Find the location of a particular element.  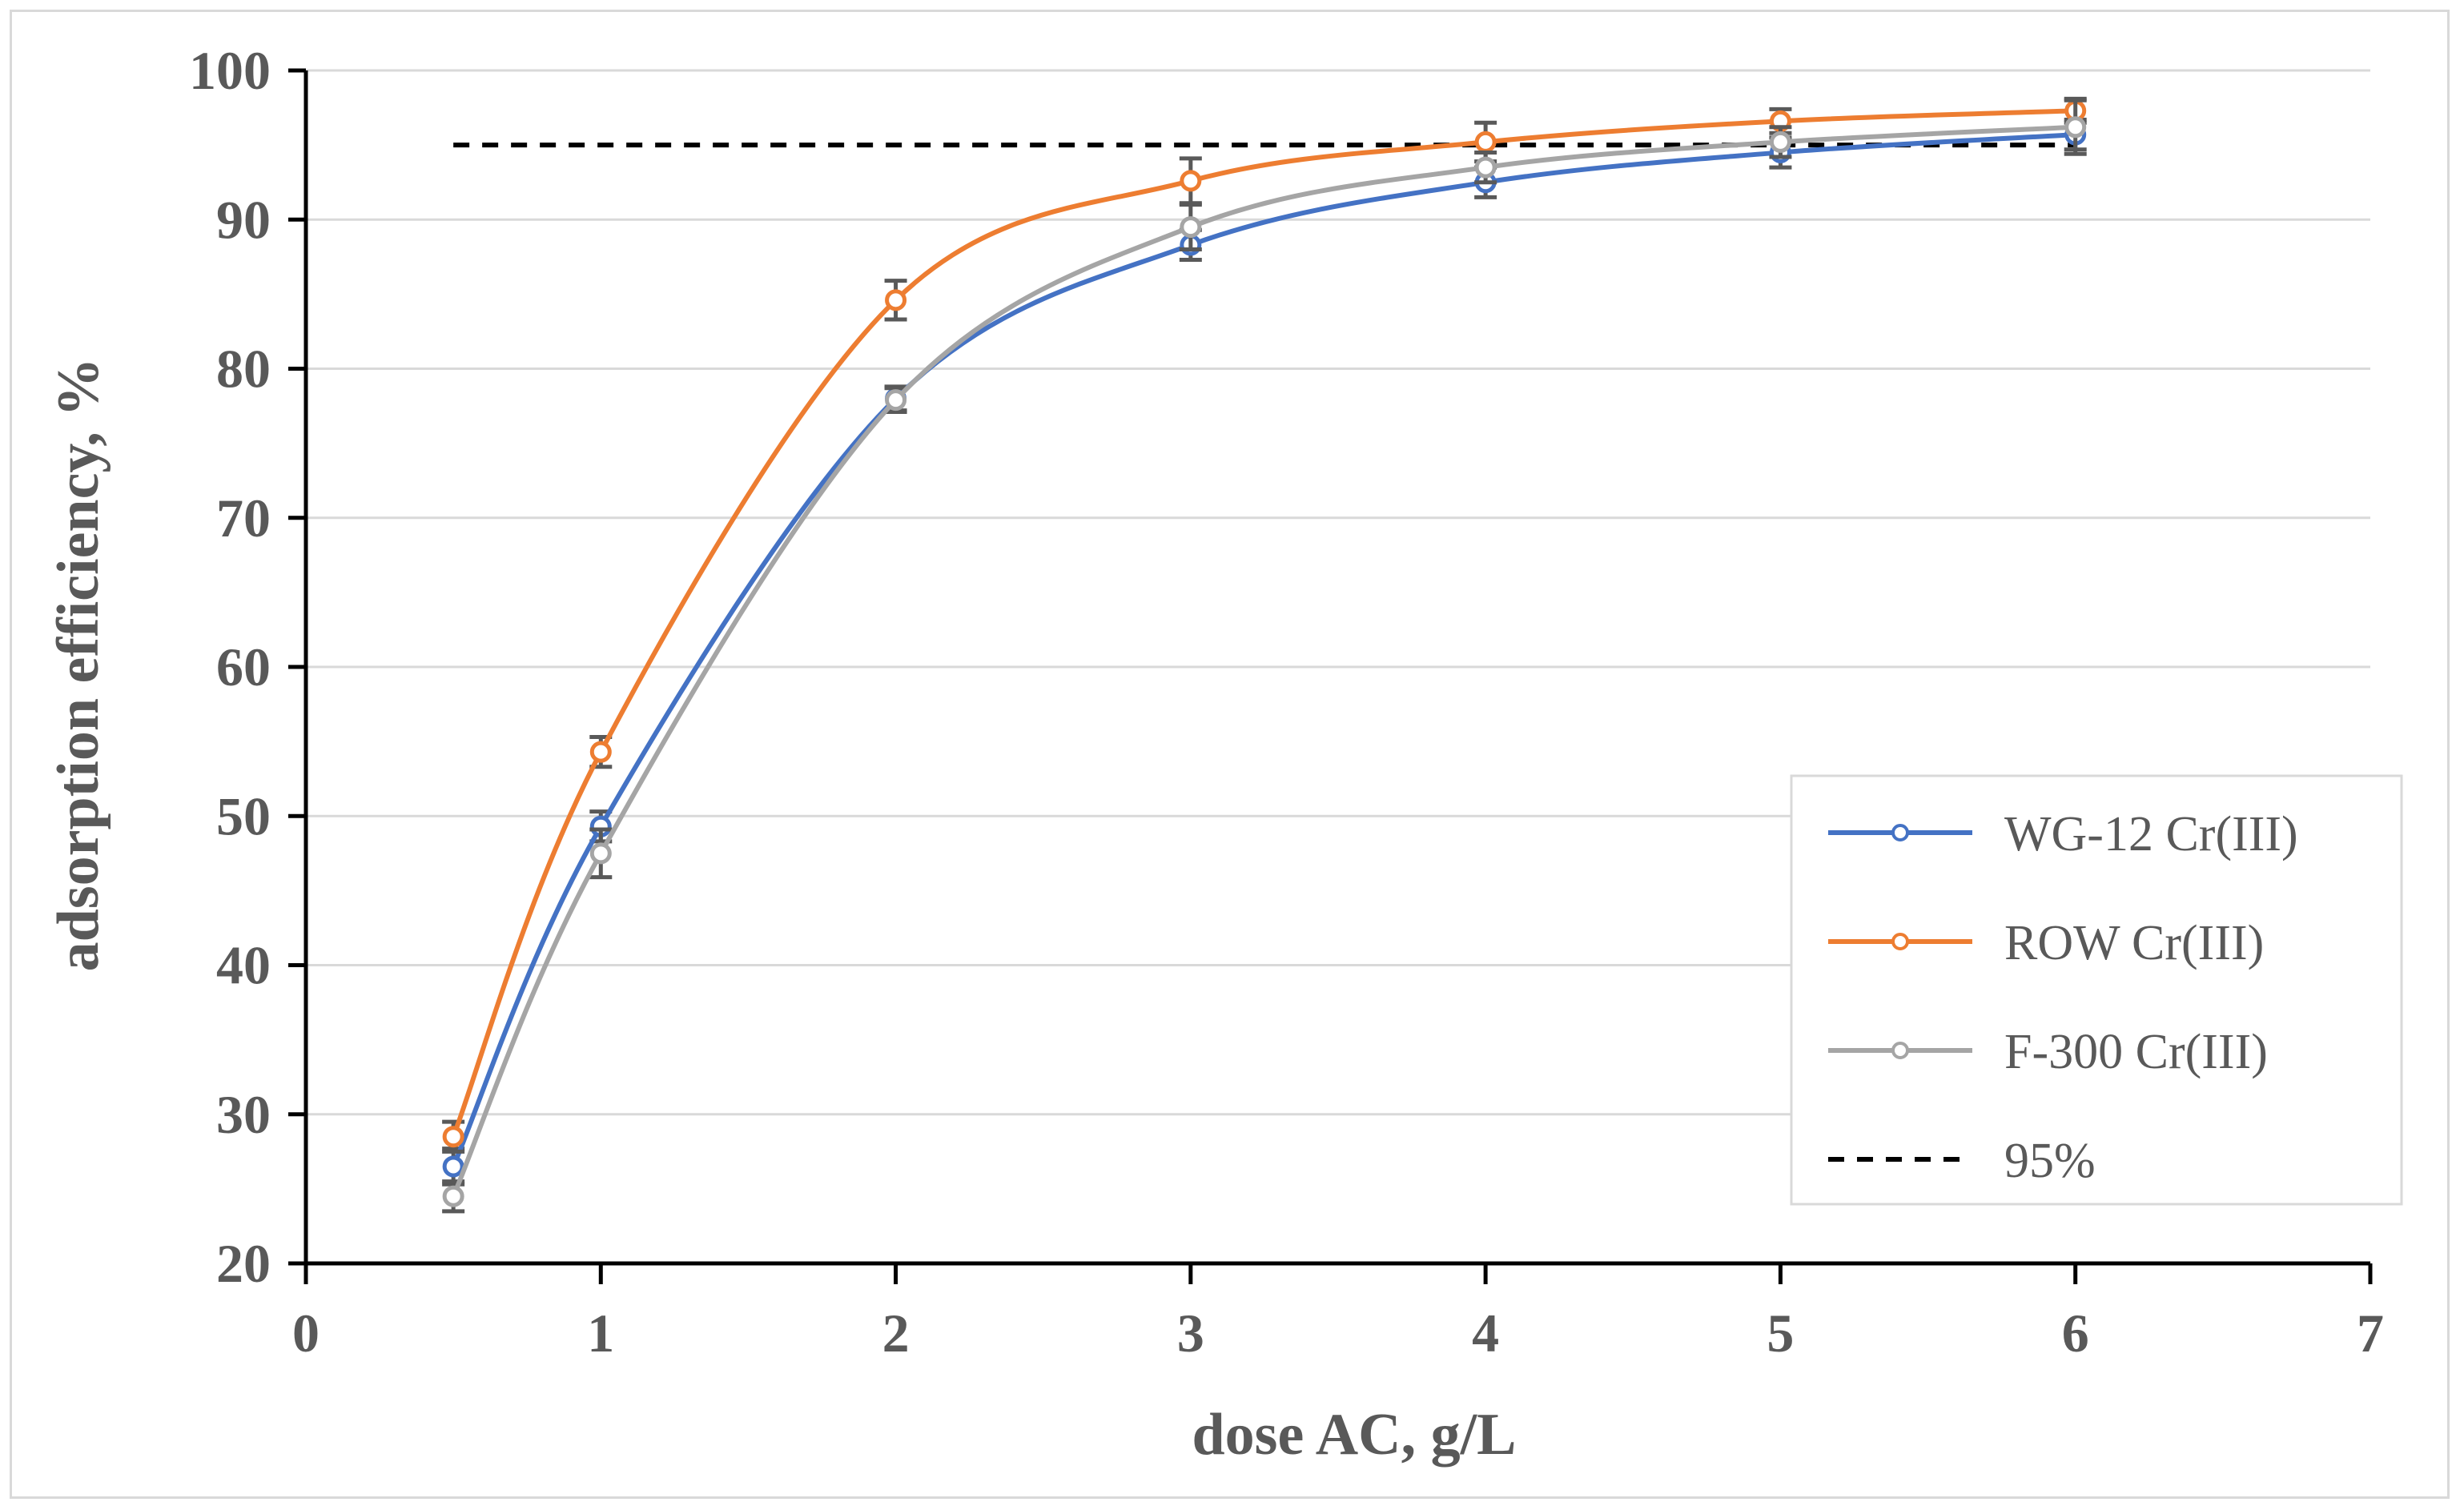

y-tick-label-50: 50 is located at coordinates (243, 816).